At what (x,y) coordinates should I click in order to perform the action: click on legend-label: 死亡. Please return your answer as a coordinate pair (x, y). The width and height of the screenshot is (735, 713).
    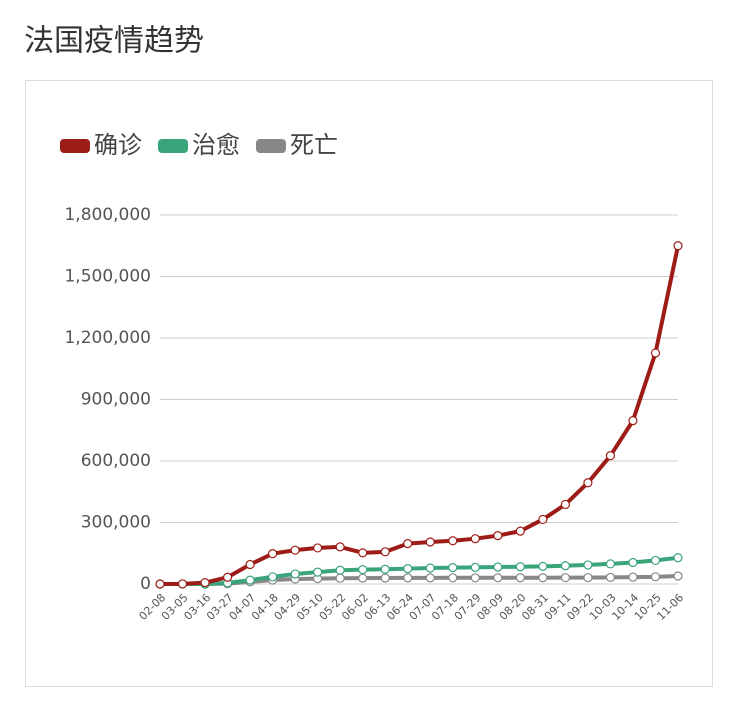
    Looking at the image, I should click on (314, 145).